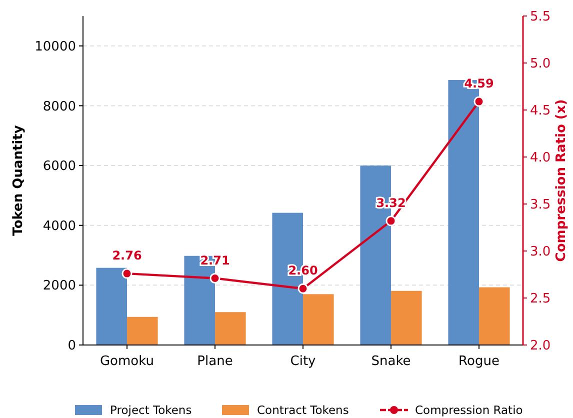 The width and height of the screenshot is (573, 418). What do you see at coordinates (540, 17) in the screenshot?
I see `y2-tick-label: 5.5` at bounding box center [540, 17].